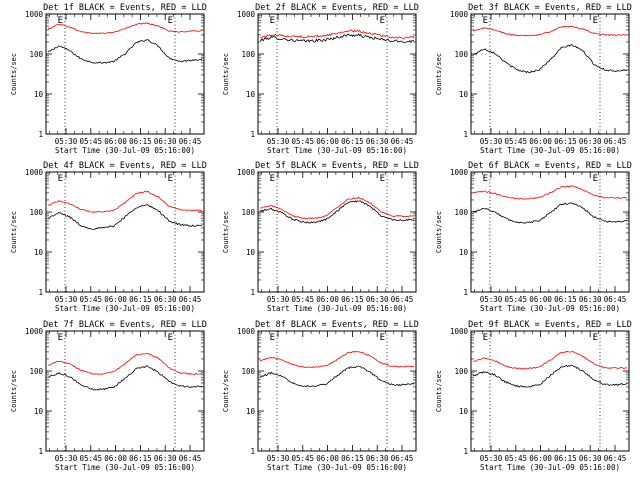 This screenshot has height=480, width=640. Describe the element at coordinates (125, 8) in the screenshot. I see `panel-title: Det 1f BLACK = Events, RED = LLD` at that location.